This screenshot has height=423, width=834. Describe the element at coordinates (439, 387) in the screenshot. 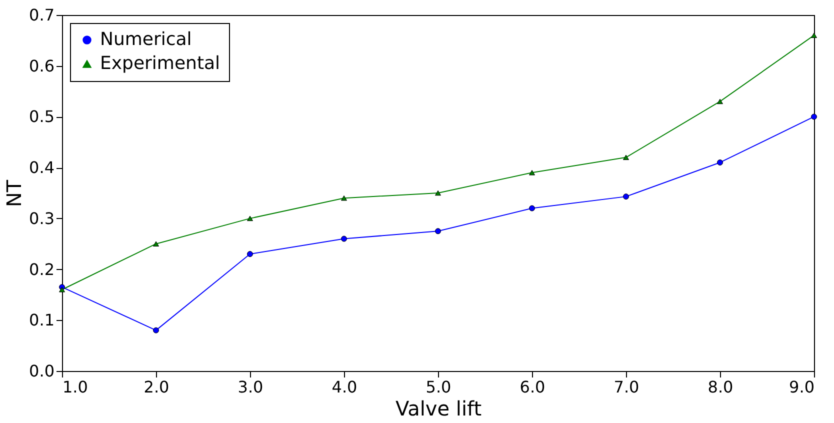

I see `x-tick-label: 5.0` at that location.